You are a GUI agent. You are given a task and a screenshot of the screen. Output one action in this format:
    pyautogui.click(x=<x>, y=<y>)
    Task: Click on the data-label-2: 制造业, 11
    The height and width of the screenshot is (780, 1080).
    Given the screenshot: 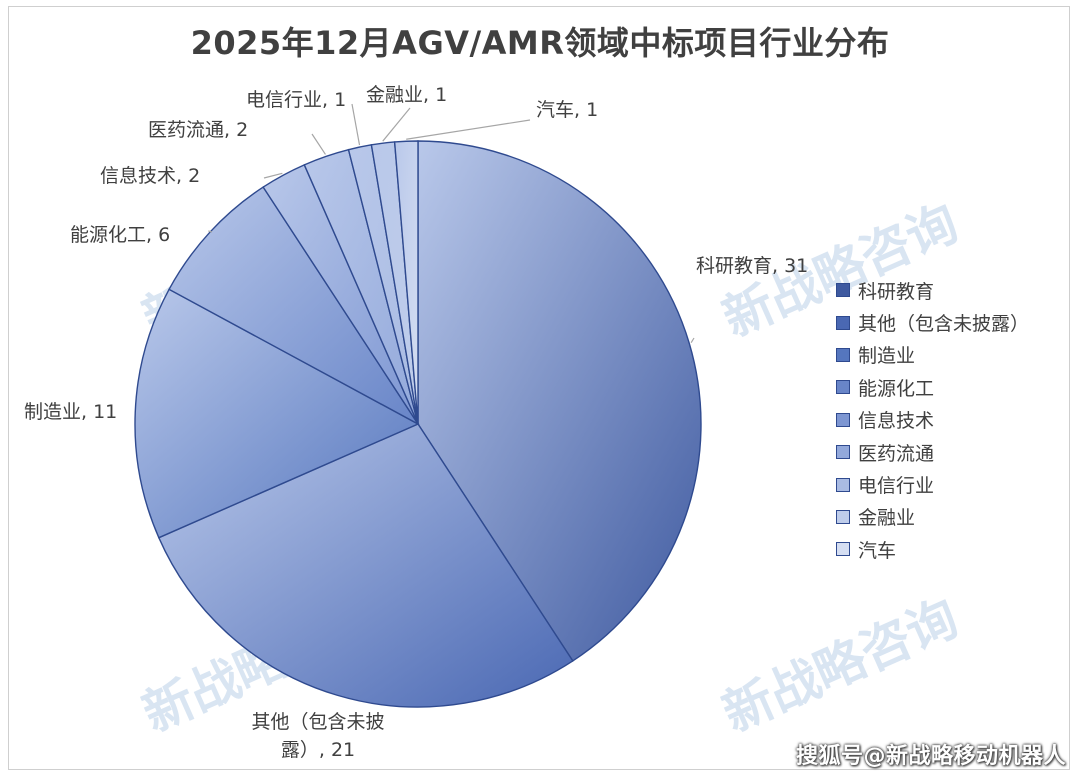 What is the action you would take?
    pyautogui.click(x=70, y=412)
    